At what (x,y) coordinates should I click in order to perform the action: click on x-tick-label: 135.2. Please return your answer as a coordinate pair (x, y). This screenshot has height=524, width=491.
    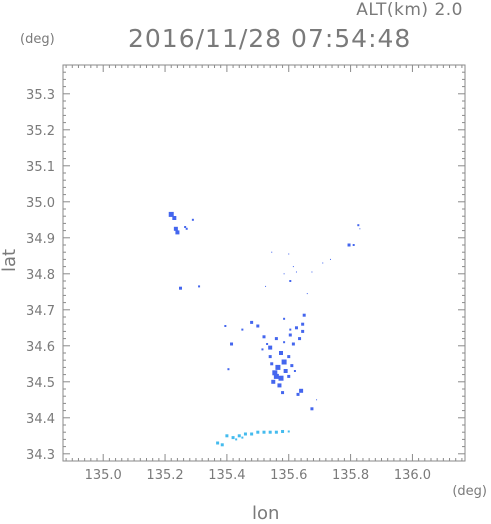
    Looking at the image, I should click on (164, 475).